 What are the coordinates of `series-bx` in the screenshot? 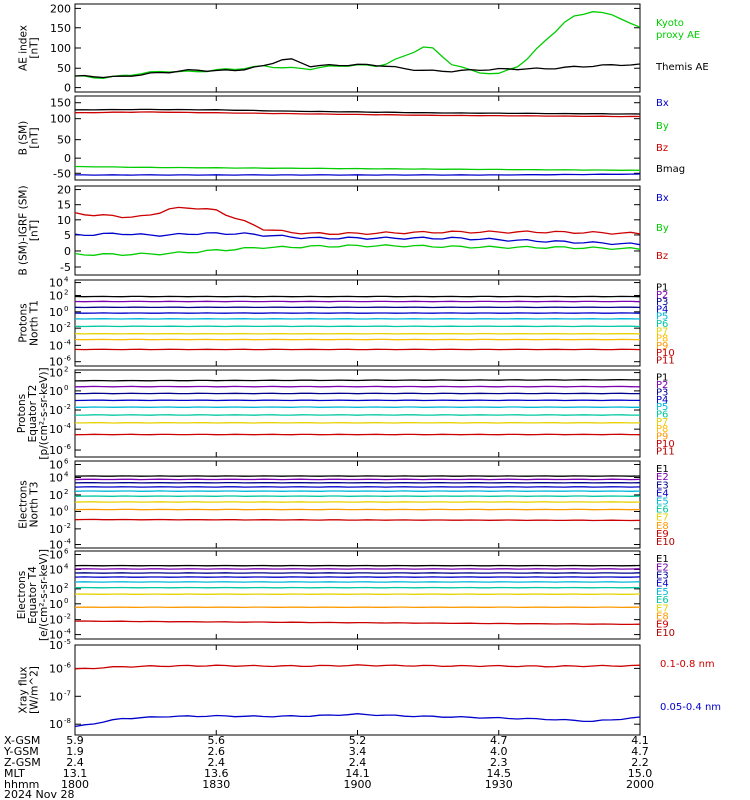 It's located at (358, 174).